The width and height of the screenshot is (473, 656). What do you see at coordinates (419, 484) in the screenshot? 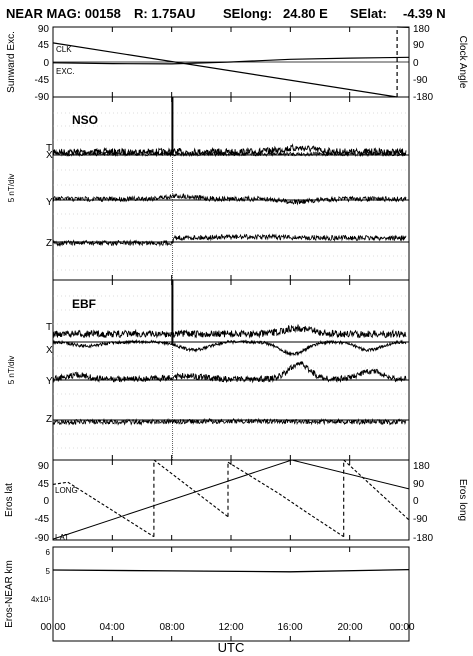
I see `long-tick-90: 90` at bounding box center [419, 484].